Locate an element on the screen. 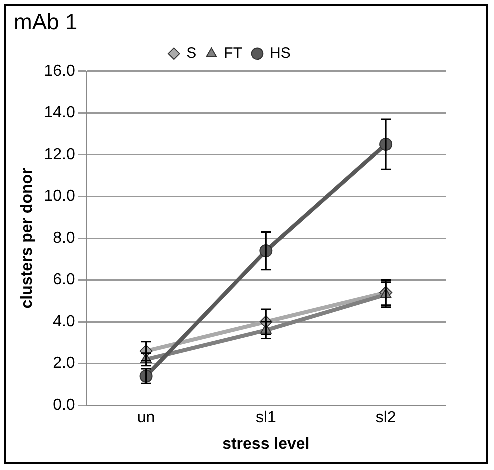 This screenshot has width=494, height=470. y-tick-label: 10.0 is located at coordinates (60, 197).